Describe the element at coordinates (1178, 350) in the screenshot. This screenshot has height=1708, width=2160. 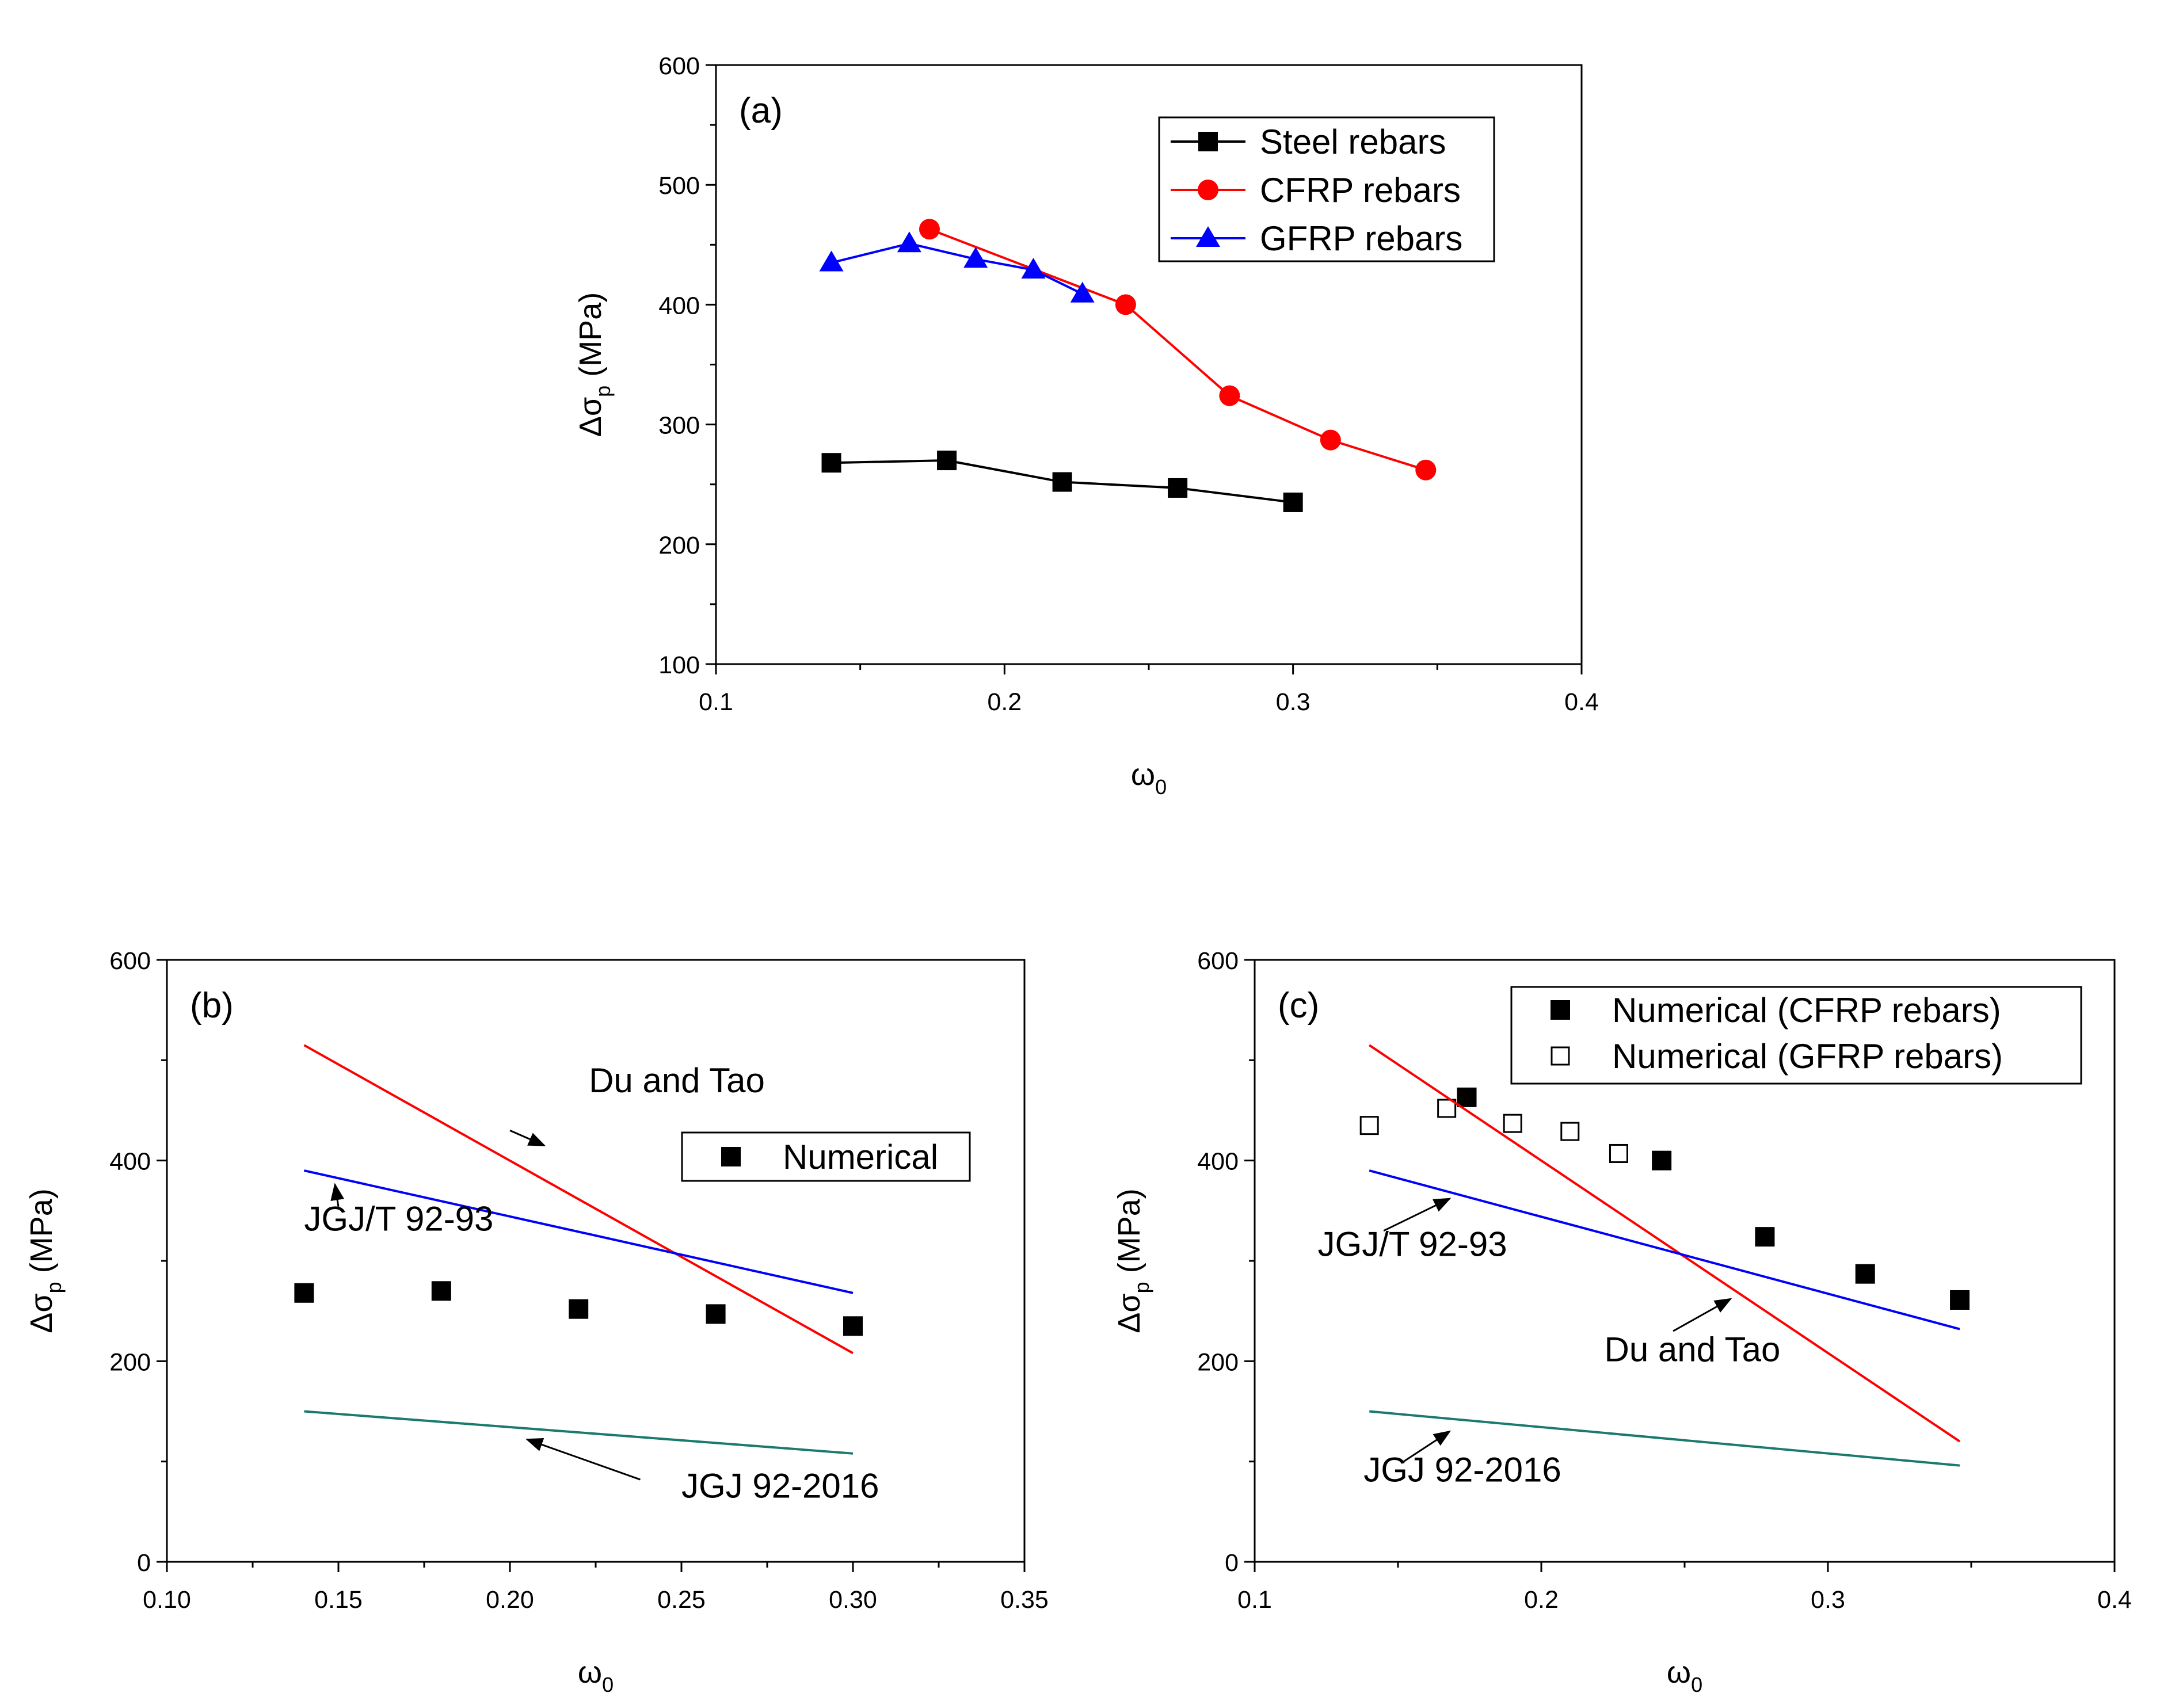
I see `series-cfrp-rebars` at that location.